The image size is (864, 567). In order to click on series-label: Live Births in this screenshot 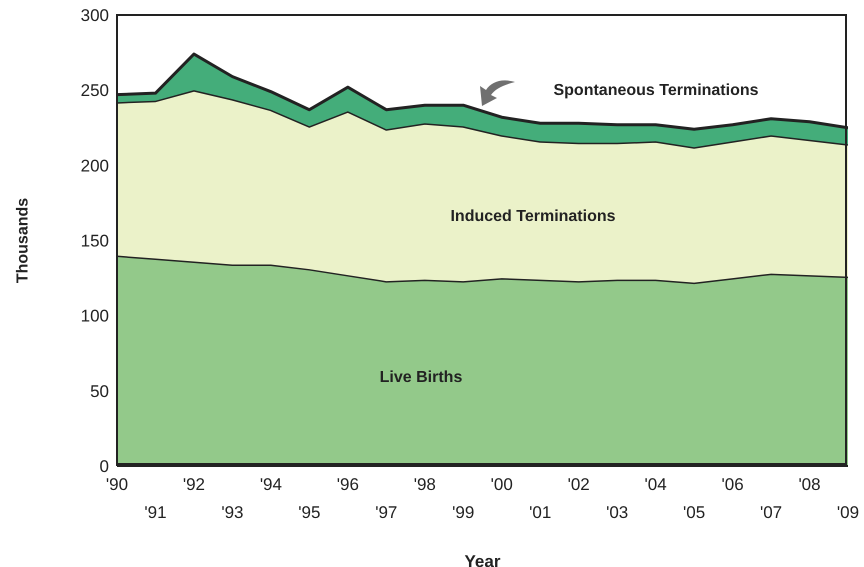, I will do `click(421, 378)`.